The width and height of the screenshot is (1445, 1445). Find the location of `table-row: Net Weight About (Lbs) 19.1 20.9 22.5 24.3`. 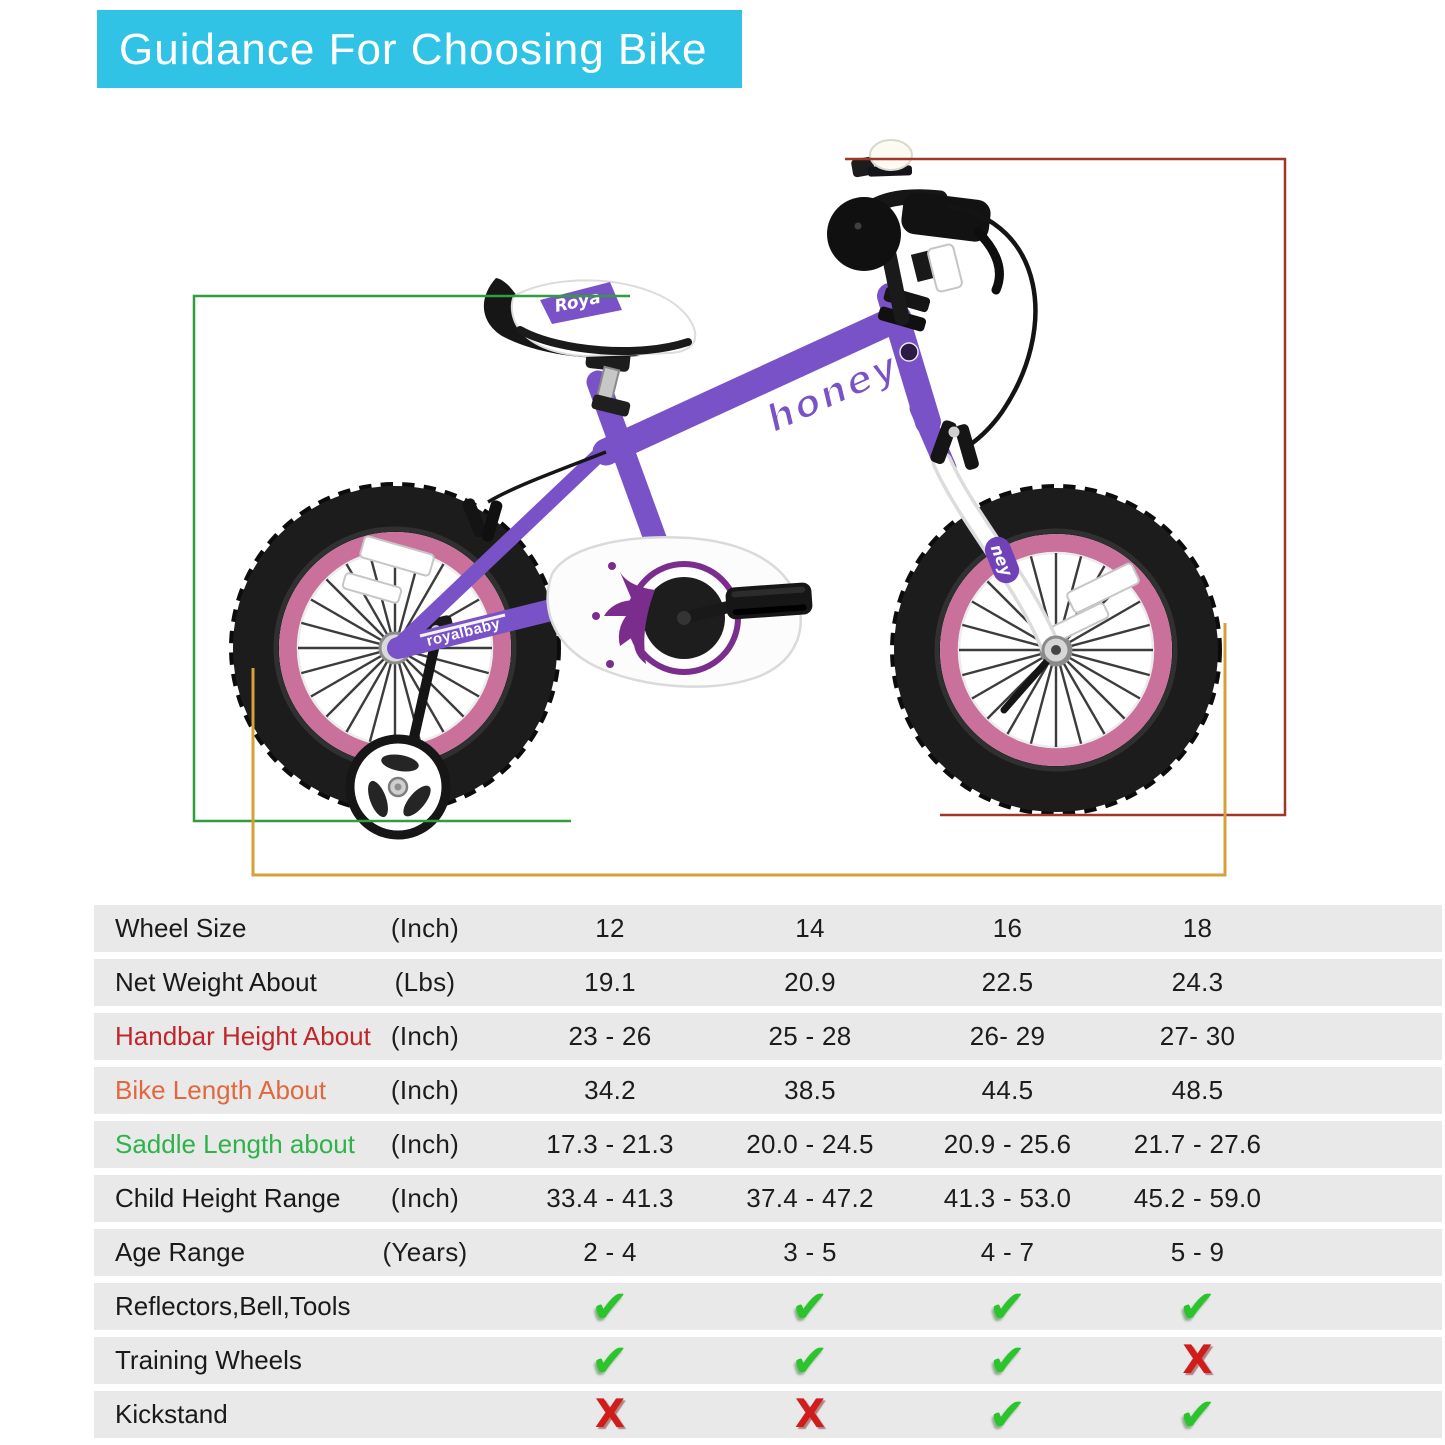

table-row: Net Weight About (Lbs) 19.1 20.9 22.5 24.3 is located at coordinates (768, 982).